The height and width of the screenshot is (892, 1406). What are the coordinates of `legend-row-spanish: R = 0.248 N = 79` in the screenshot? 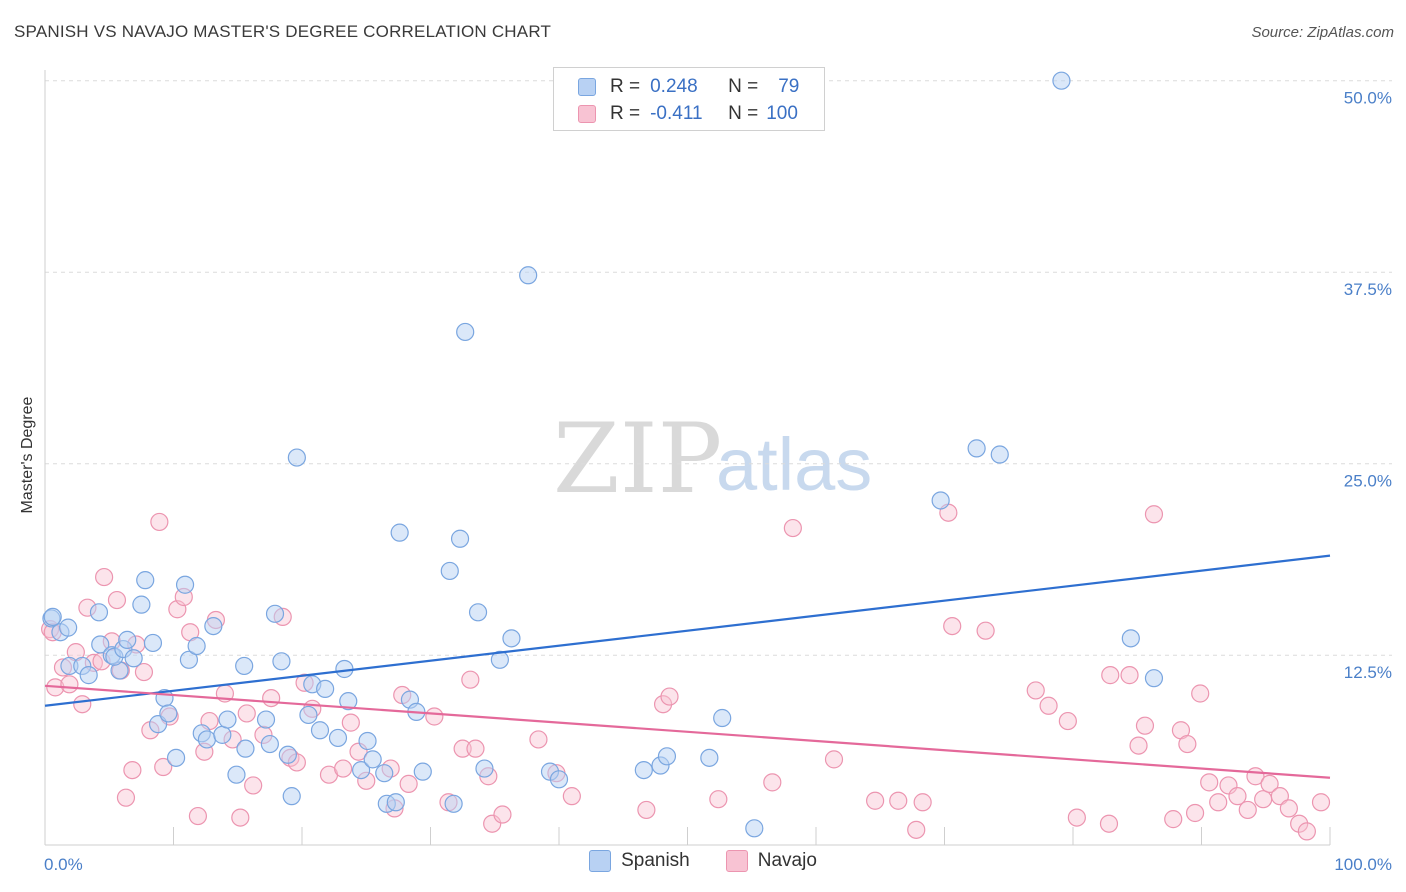 It's located at (688, 87).